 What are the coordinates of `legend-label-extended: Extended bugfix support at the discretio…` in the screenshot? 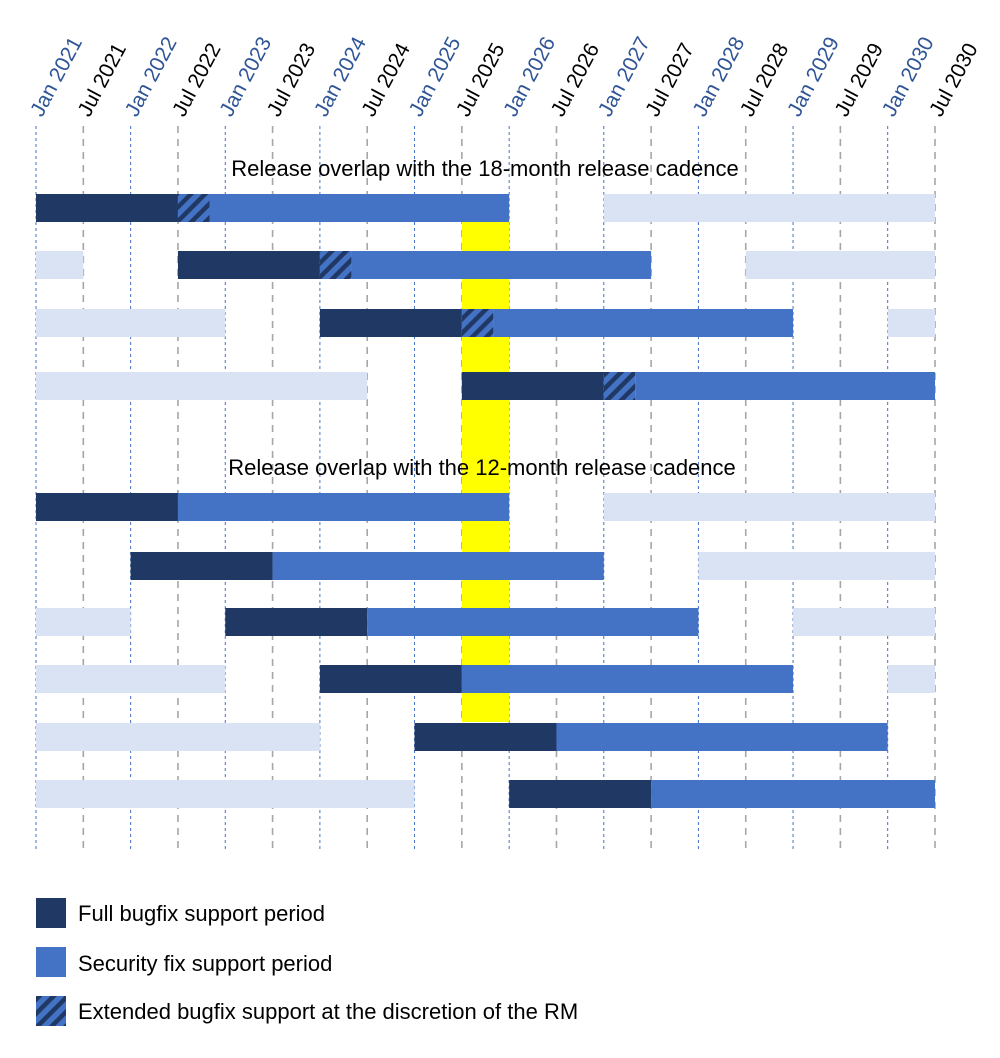 It's located at (328, 1011).